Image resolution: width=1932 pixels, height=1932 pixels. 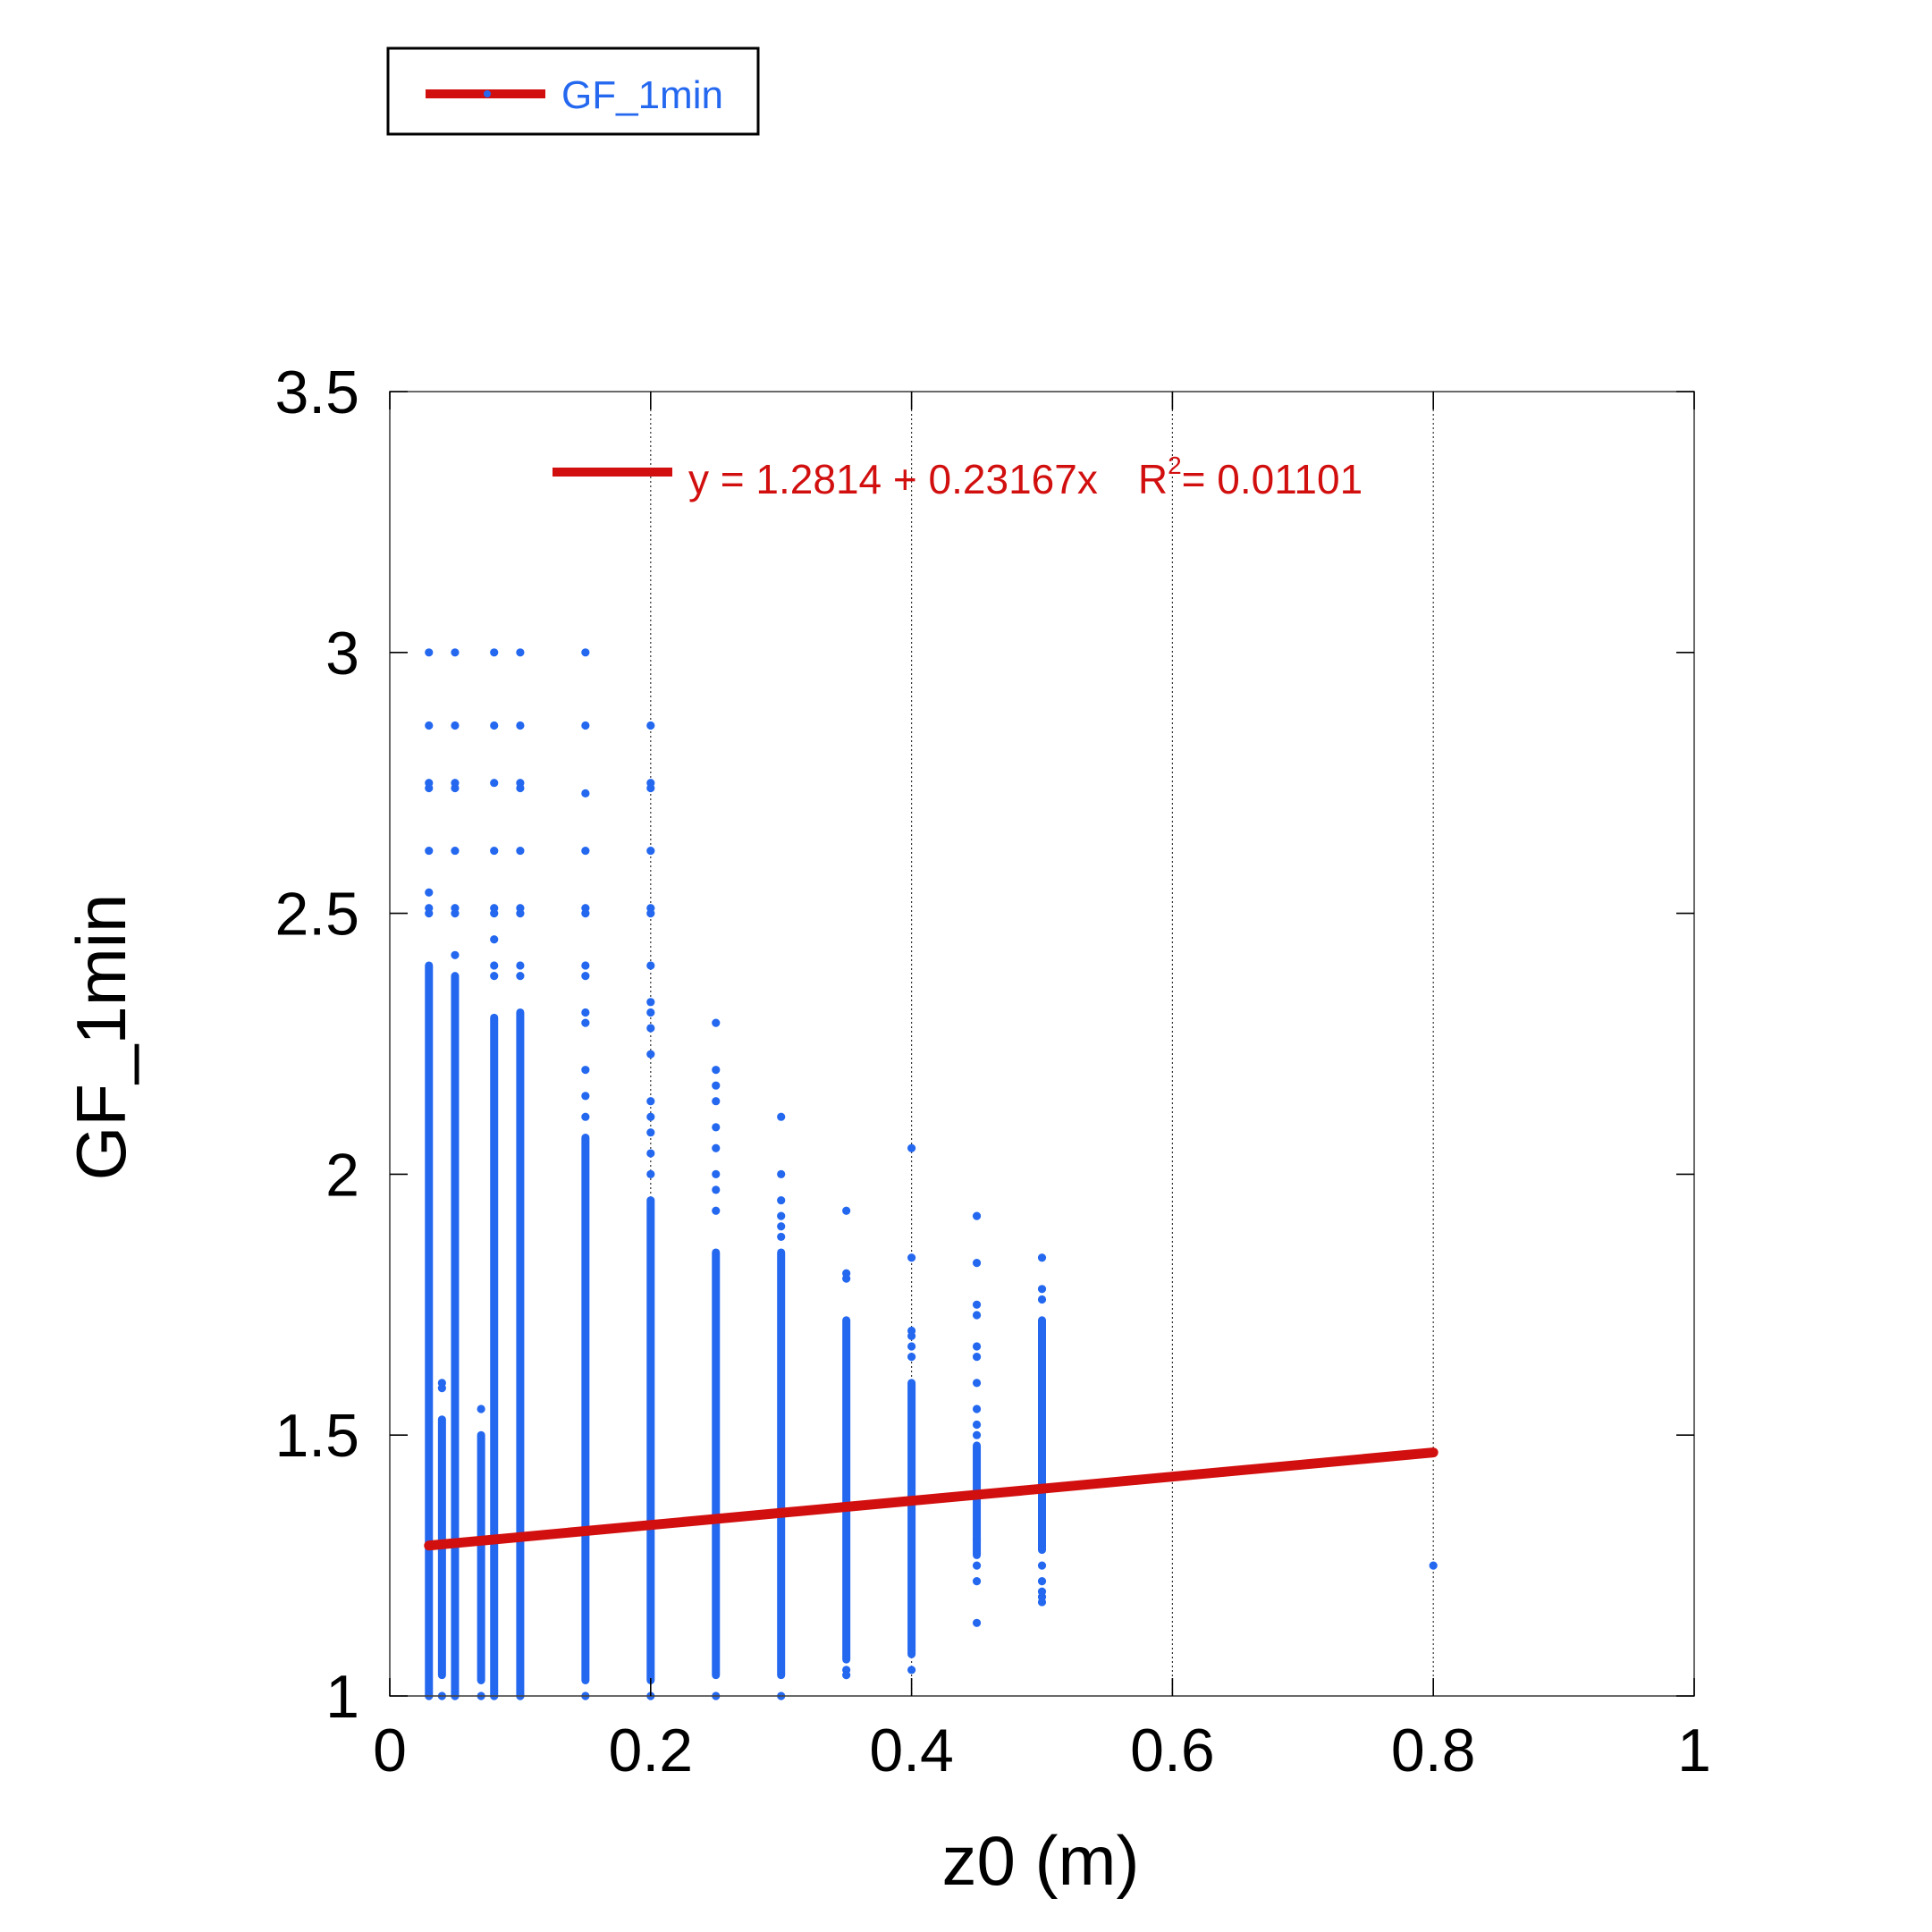 I want to click on fit-r2-value: = 0.01101, so click(x=1272, y=479).